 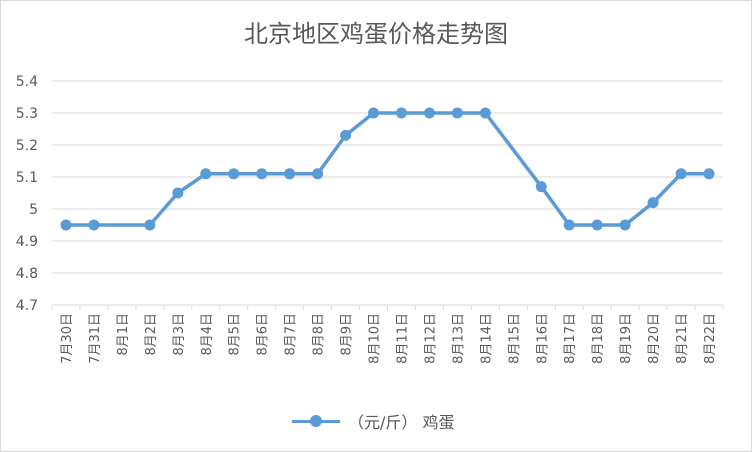 I want to click on x-tick-label: 8月1日, so click(x=123, y=334).